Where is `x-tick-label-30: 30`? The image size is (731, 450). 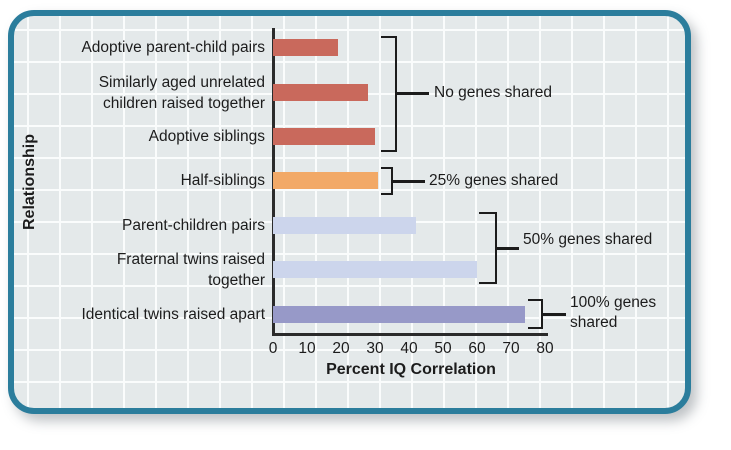 x-tick-label-30: 30 is located at coordinates (375, 348).